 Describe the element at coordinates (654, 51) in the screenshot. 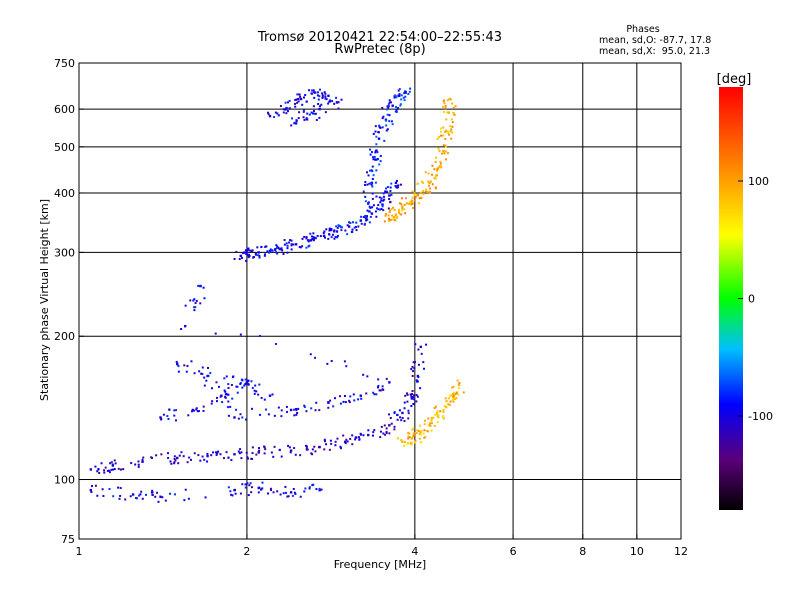

I see `phases-mean-x: mean, sd,X: 95.0, 21.3` at that location.